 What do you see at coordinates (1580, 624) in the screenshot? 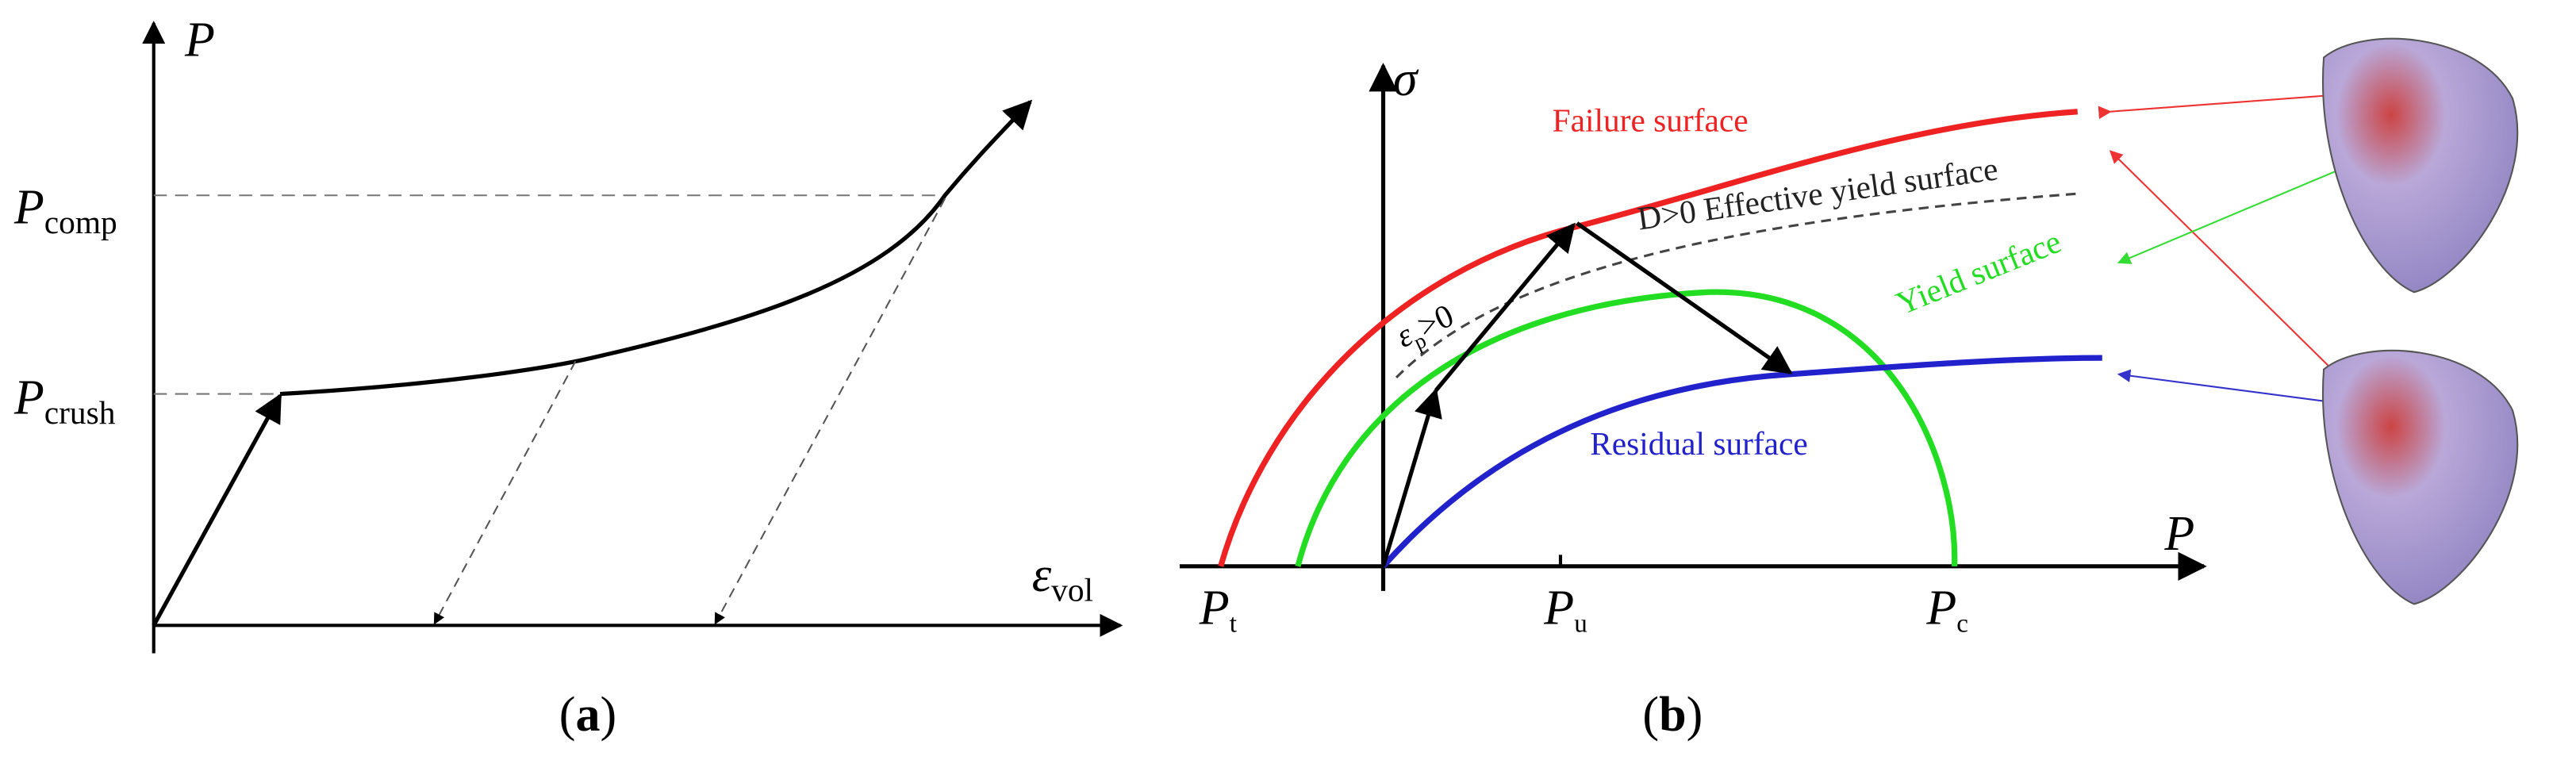
I see `label-part: u` at bounding box center [1580, 624].